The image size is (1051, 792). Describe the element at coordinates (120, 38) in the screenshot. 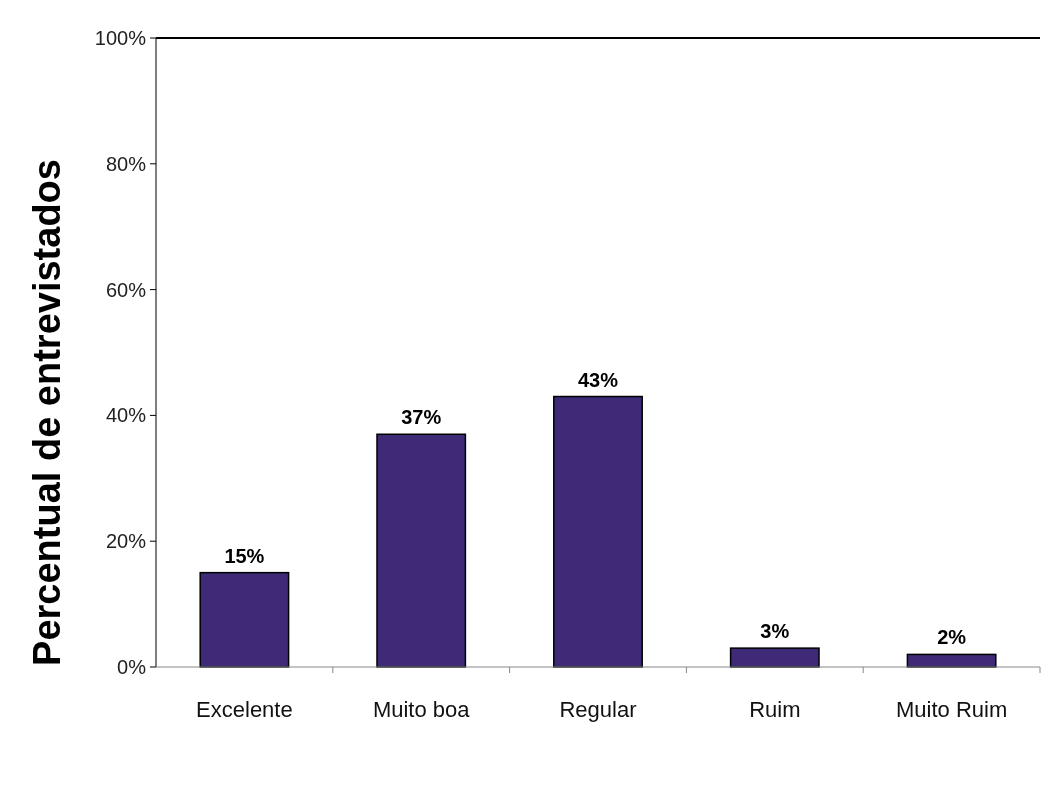

I see `y-tick-label: 100%` at that location.